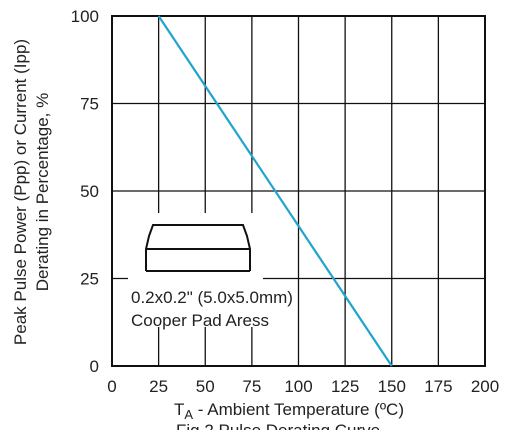 This screenshot has width=520, height=430. I want to click on y-axis-label-line2: Derating in Percentage, %, so click(42, 192).